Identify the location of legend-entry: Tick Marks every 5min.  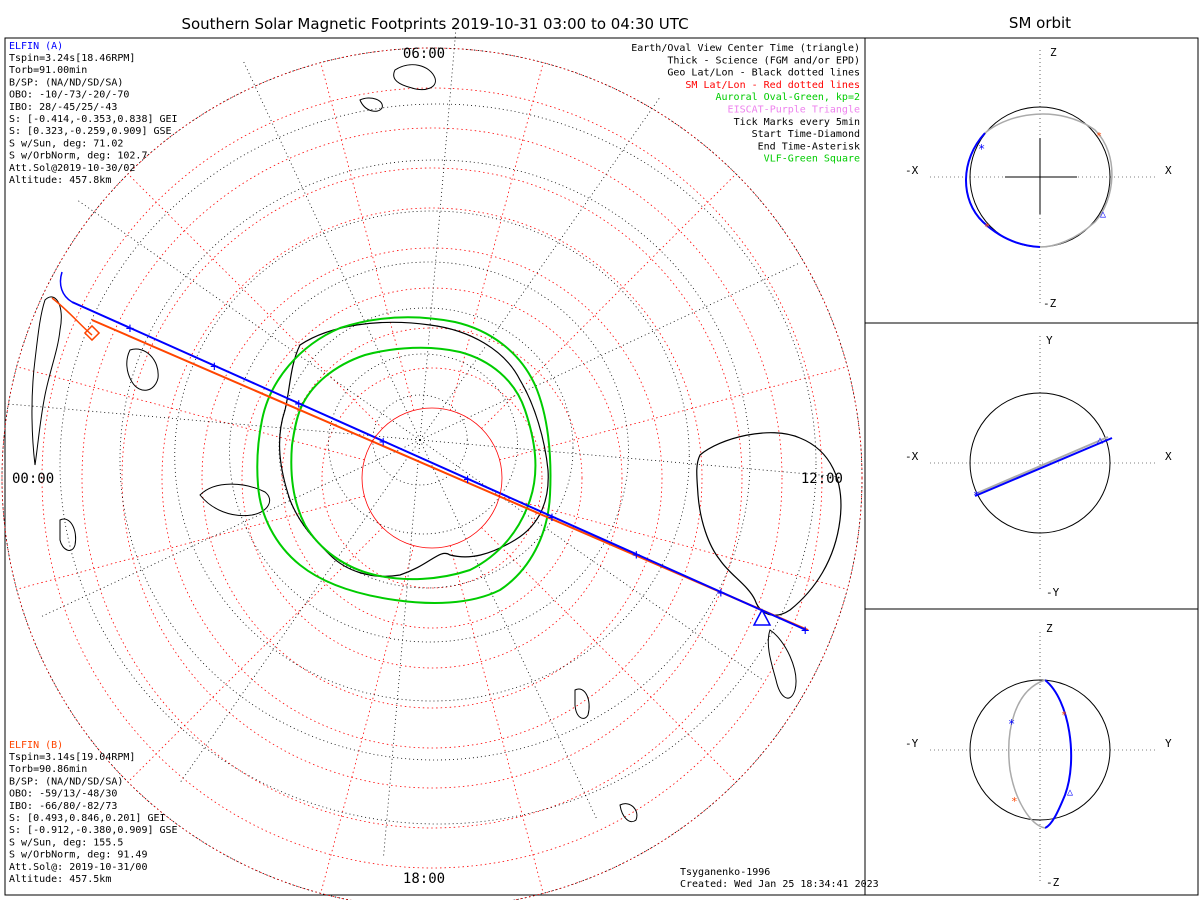
(797, 122).